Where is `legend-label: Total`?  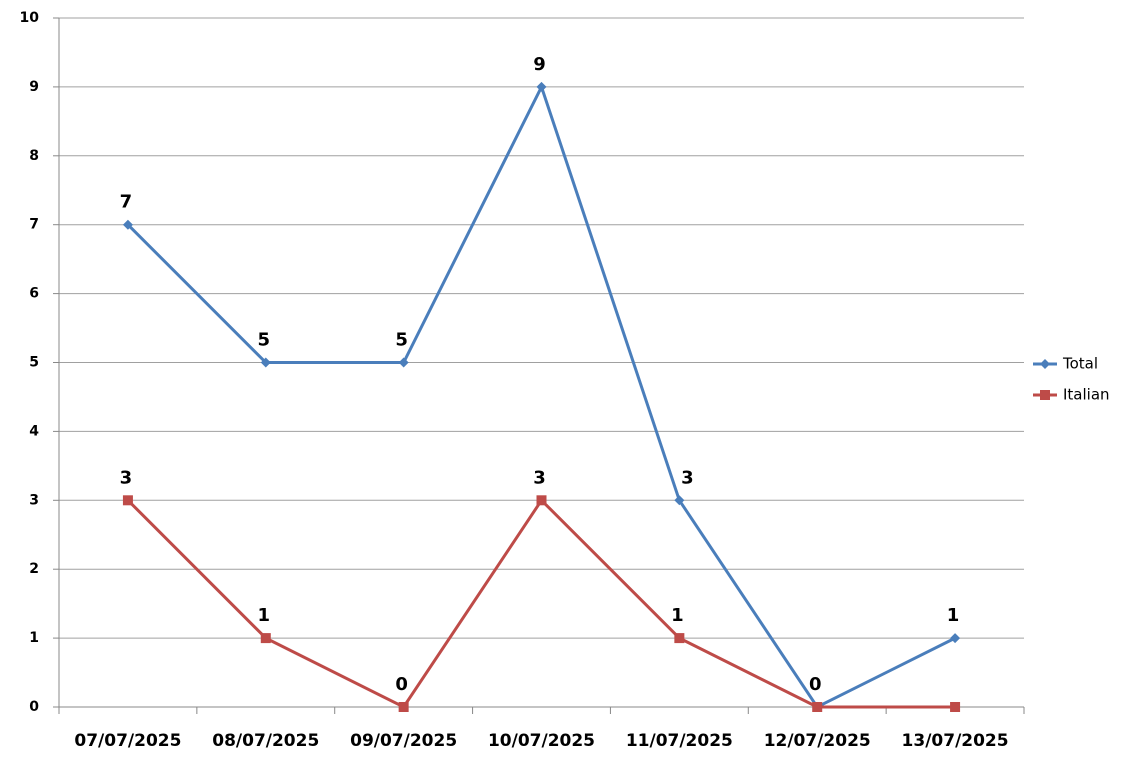
legend-label: Total is located at coordinates (1080, 364).